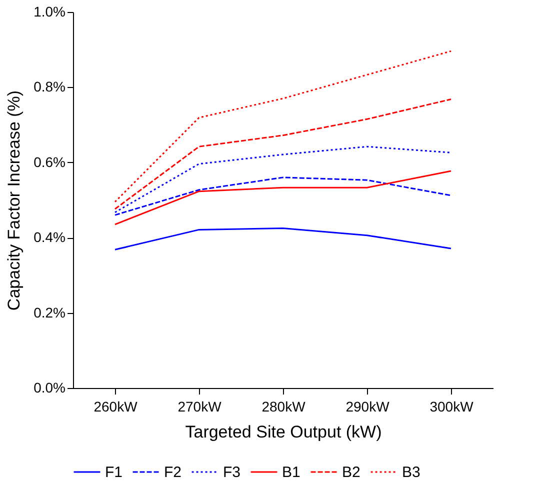  I want to click on y-tick-label: 0.0%, so click(50, 388).